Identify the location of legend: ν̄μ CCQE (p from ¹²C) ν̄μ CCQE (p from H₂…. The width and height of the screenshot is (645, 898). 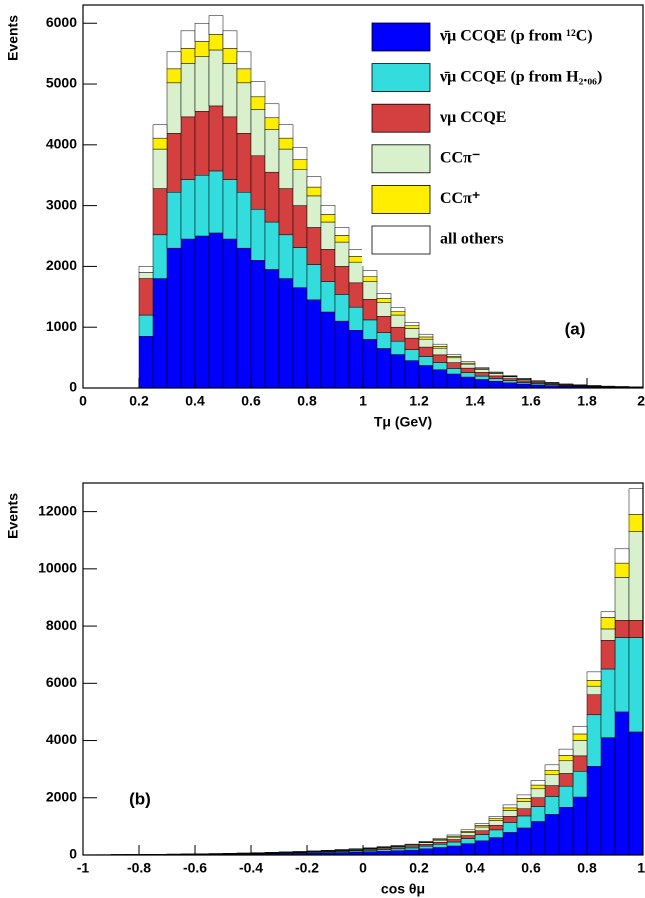
(502, 142).